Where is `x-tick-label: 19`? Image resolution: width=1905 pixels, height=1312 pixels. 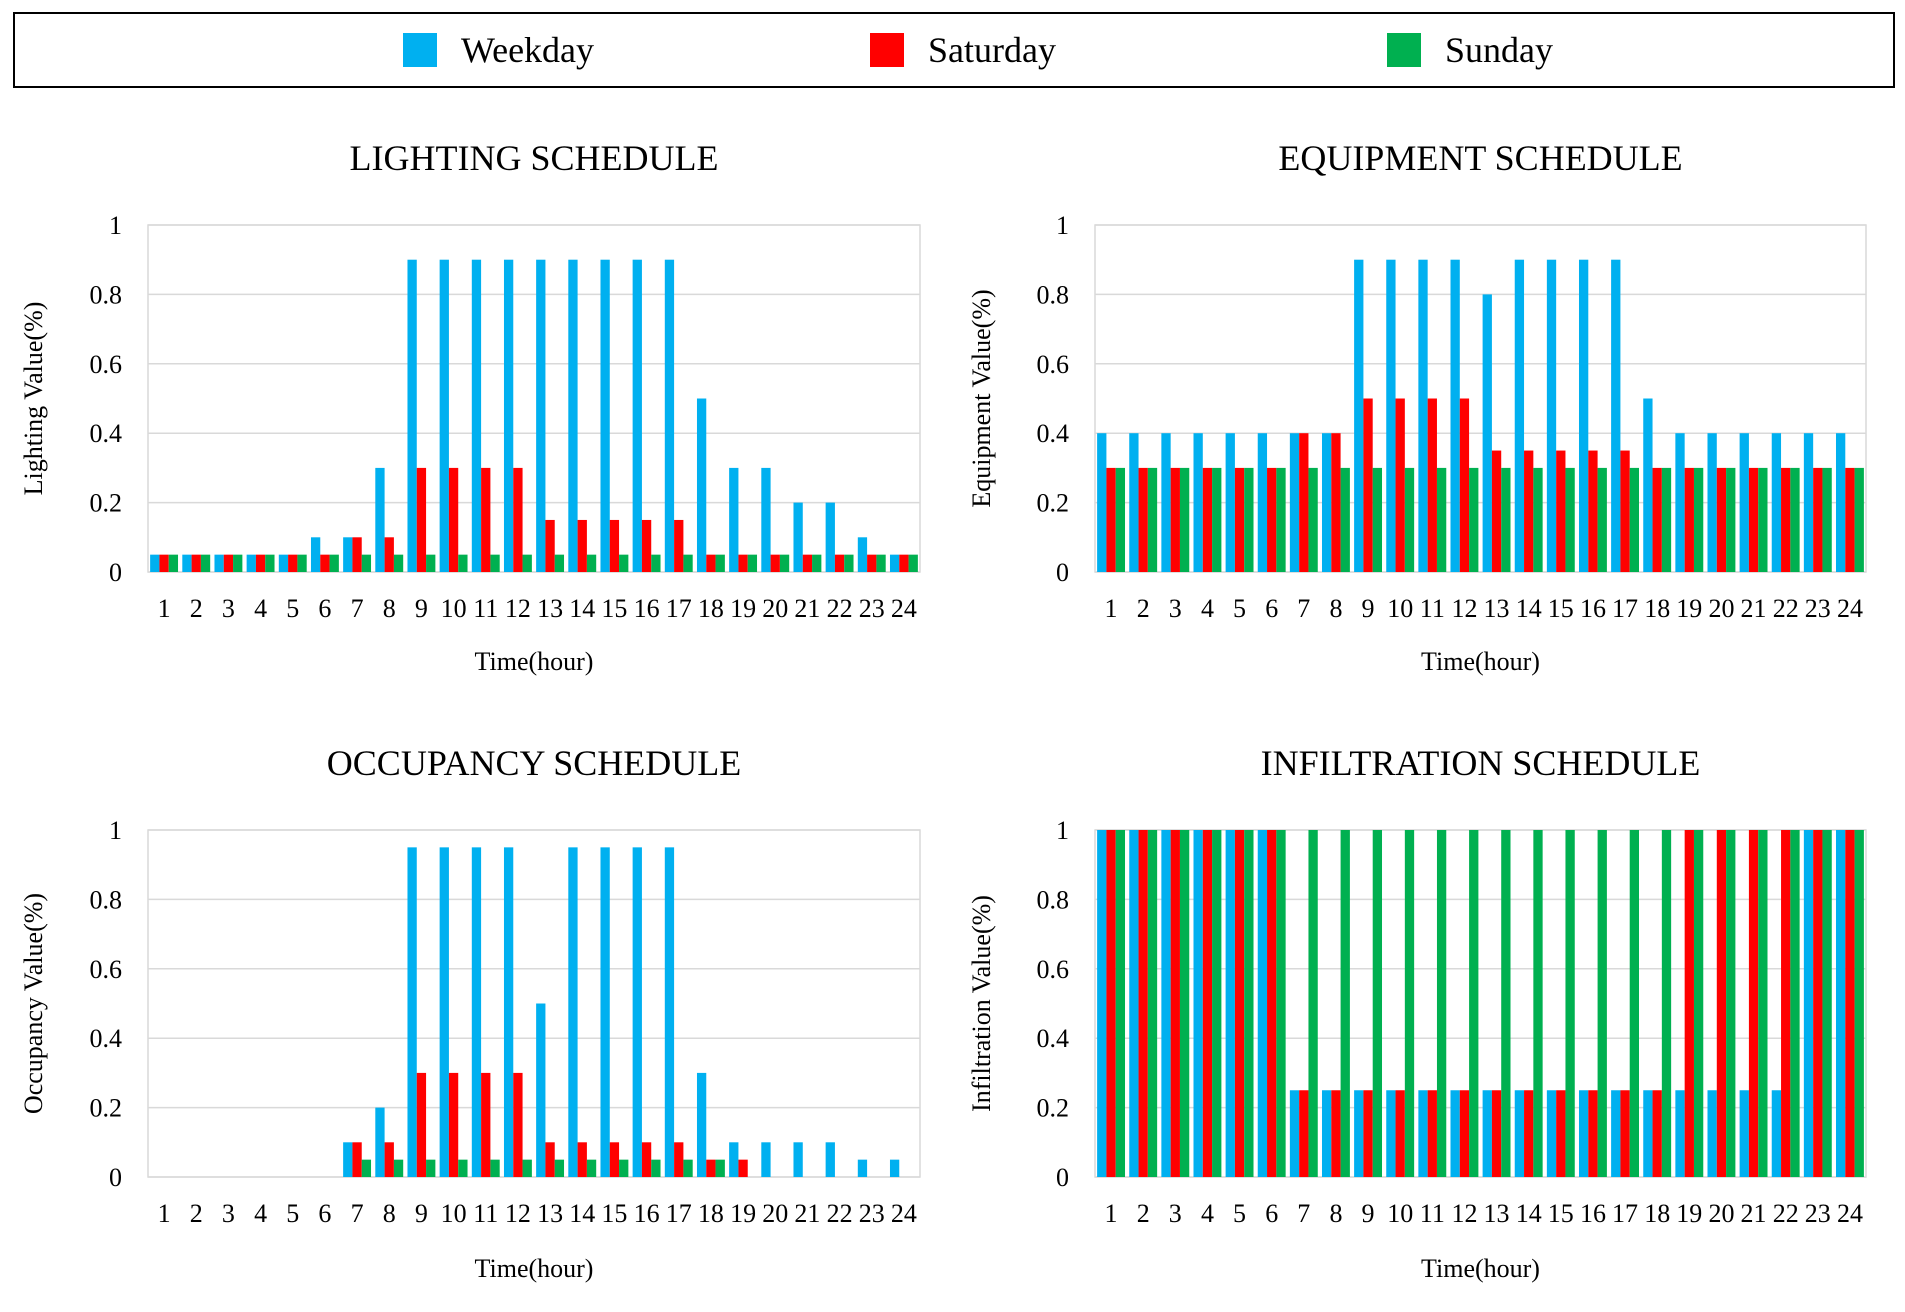
x-tick-label: 19 is located at coordinates (1689, 608).